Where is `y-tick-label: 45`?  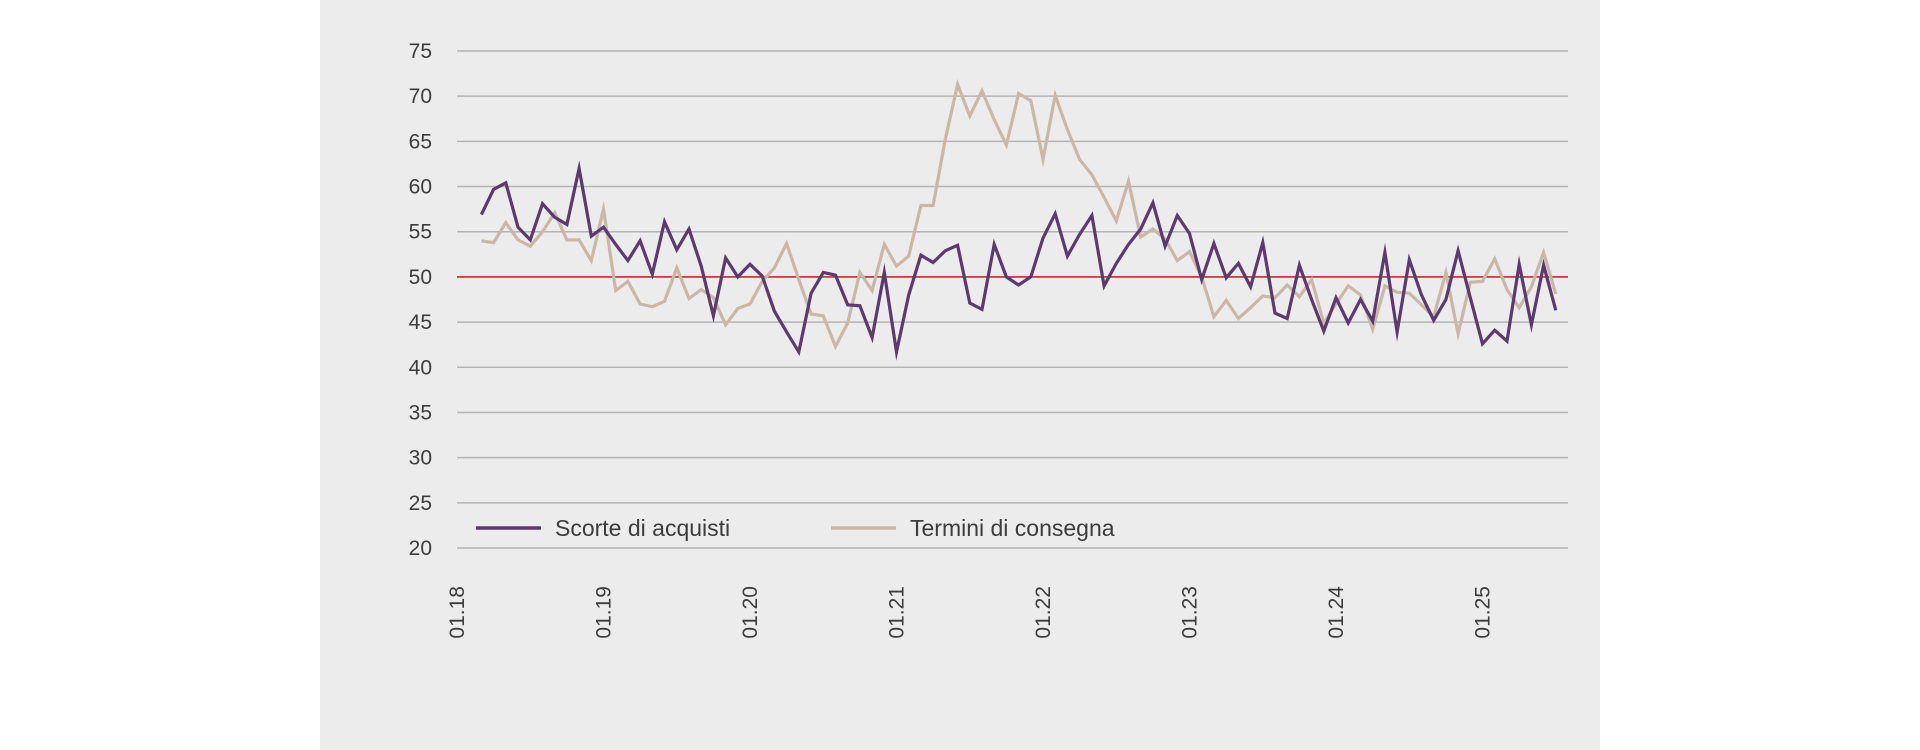
y-tick-label: 45 is located at coordinates (420, 322).